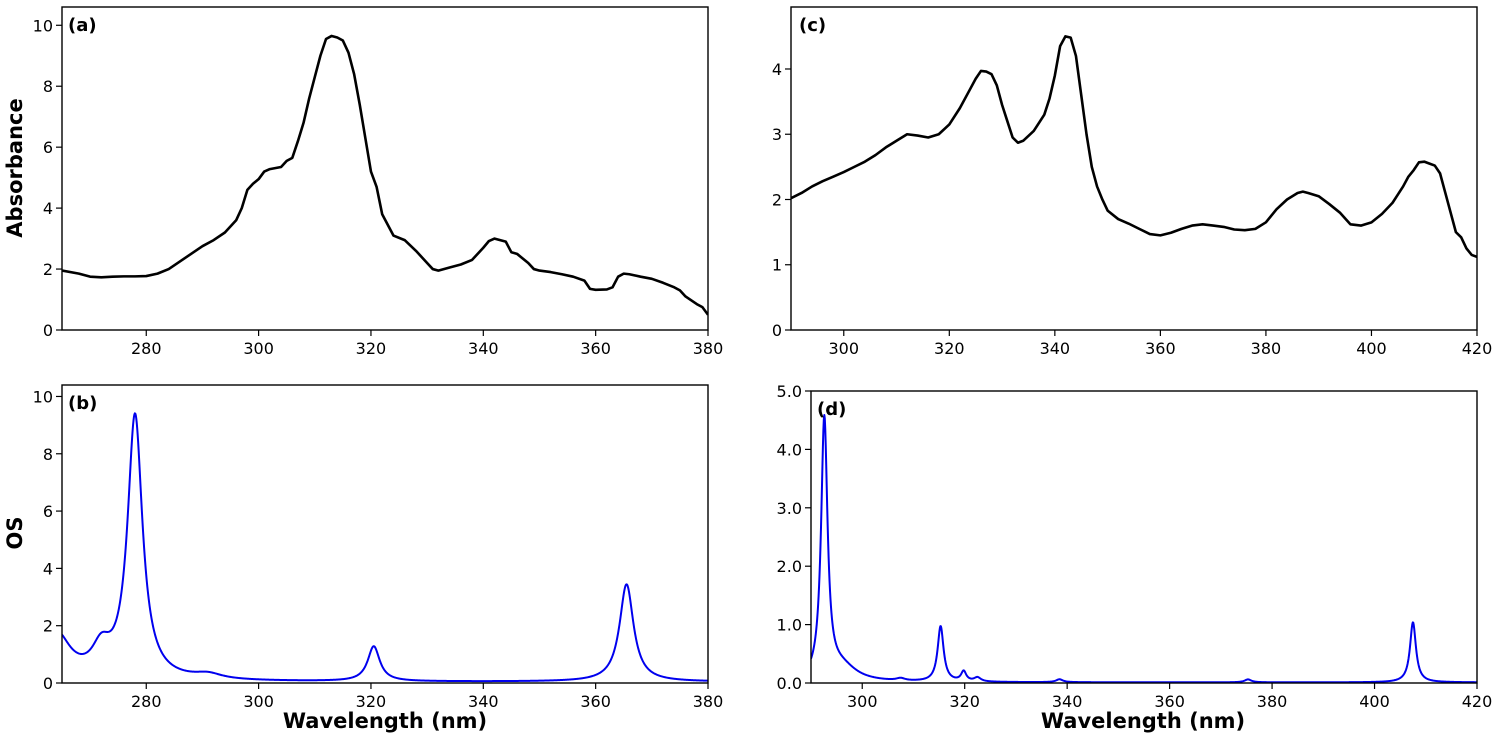 The width and height of the screenshot is (1500, 740). Describe the element at coordinates (1134, 147) in the screenshot. I see `series-line-c` at that location.